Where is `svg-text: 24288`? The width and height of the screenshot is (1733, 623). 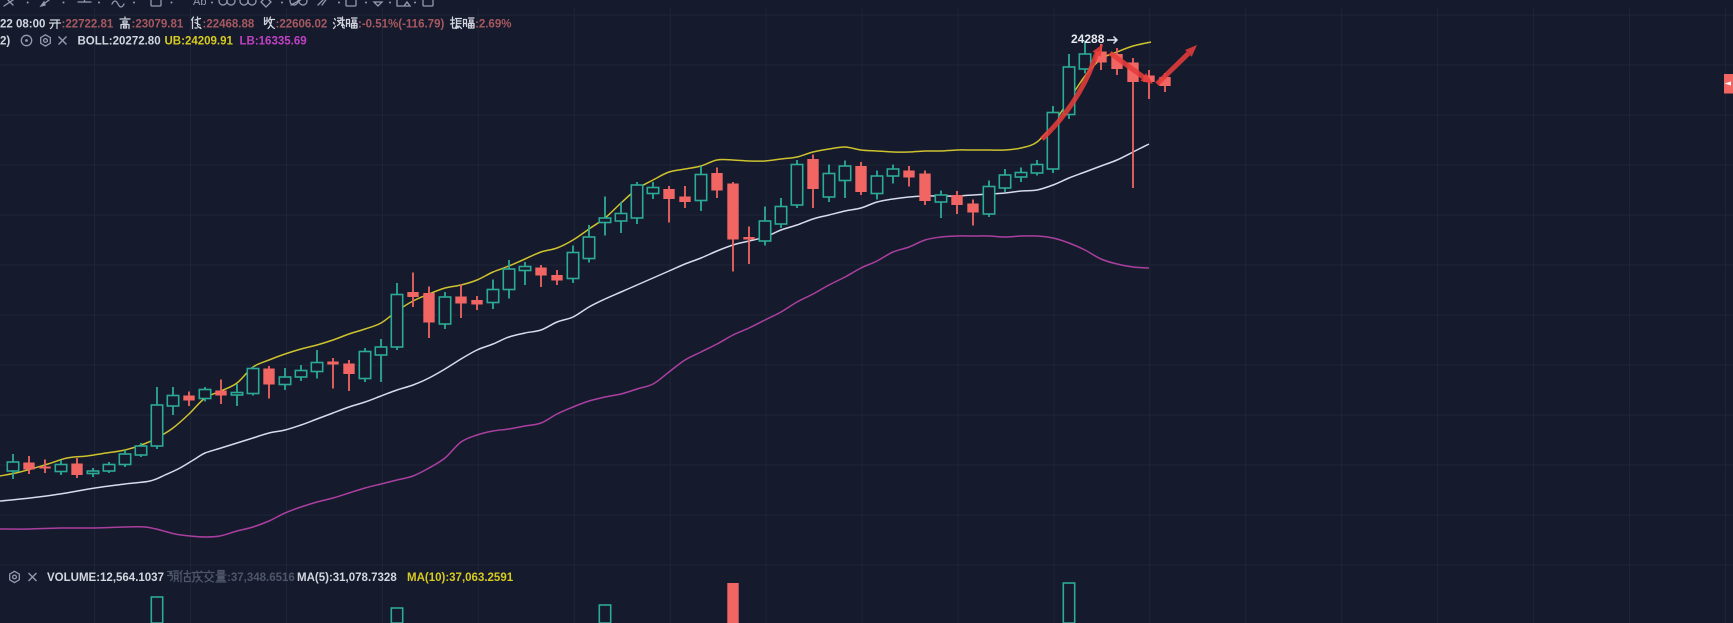
svg-text: 24288 is located at coordinates (1088, 39).